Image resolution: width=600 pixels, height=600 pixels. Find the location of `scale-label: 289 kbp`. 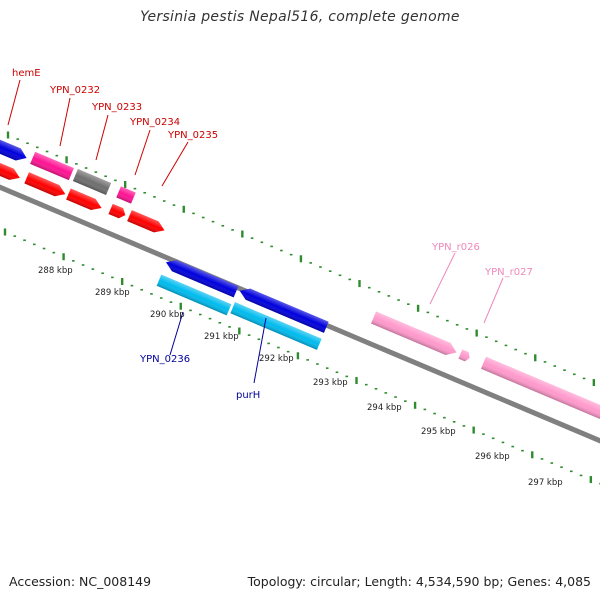

scale-label: 289 kbp is located at coordinates (112, 293).